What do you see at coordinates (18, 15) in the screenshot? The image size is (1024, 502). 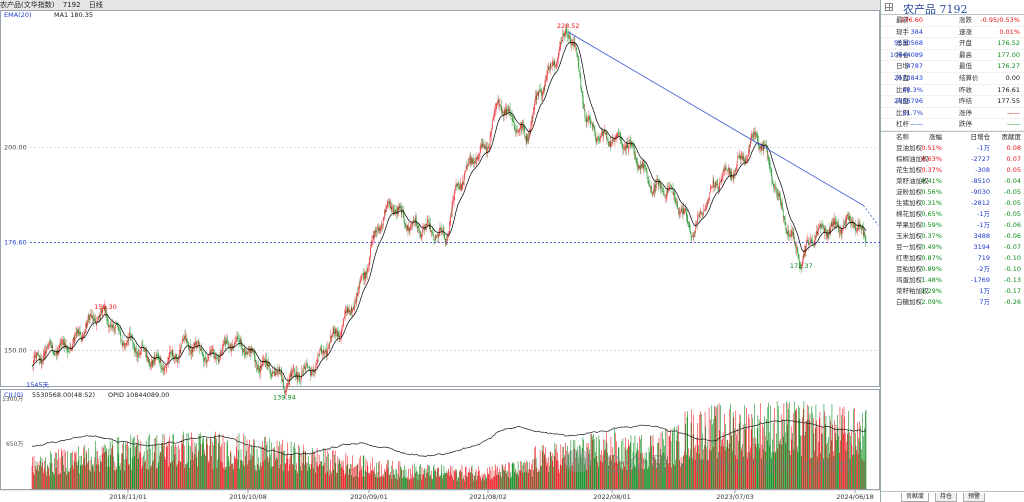 I see `ema-indicator-label: EMA(20)` at bounding box center [18, 15].